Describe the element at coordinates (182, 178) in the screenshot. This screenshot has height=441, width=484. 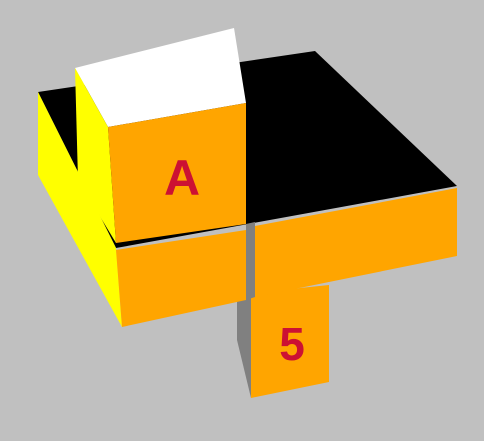
I see `tall-cube-label: A` at that location.